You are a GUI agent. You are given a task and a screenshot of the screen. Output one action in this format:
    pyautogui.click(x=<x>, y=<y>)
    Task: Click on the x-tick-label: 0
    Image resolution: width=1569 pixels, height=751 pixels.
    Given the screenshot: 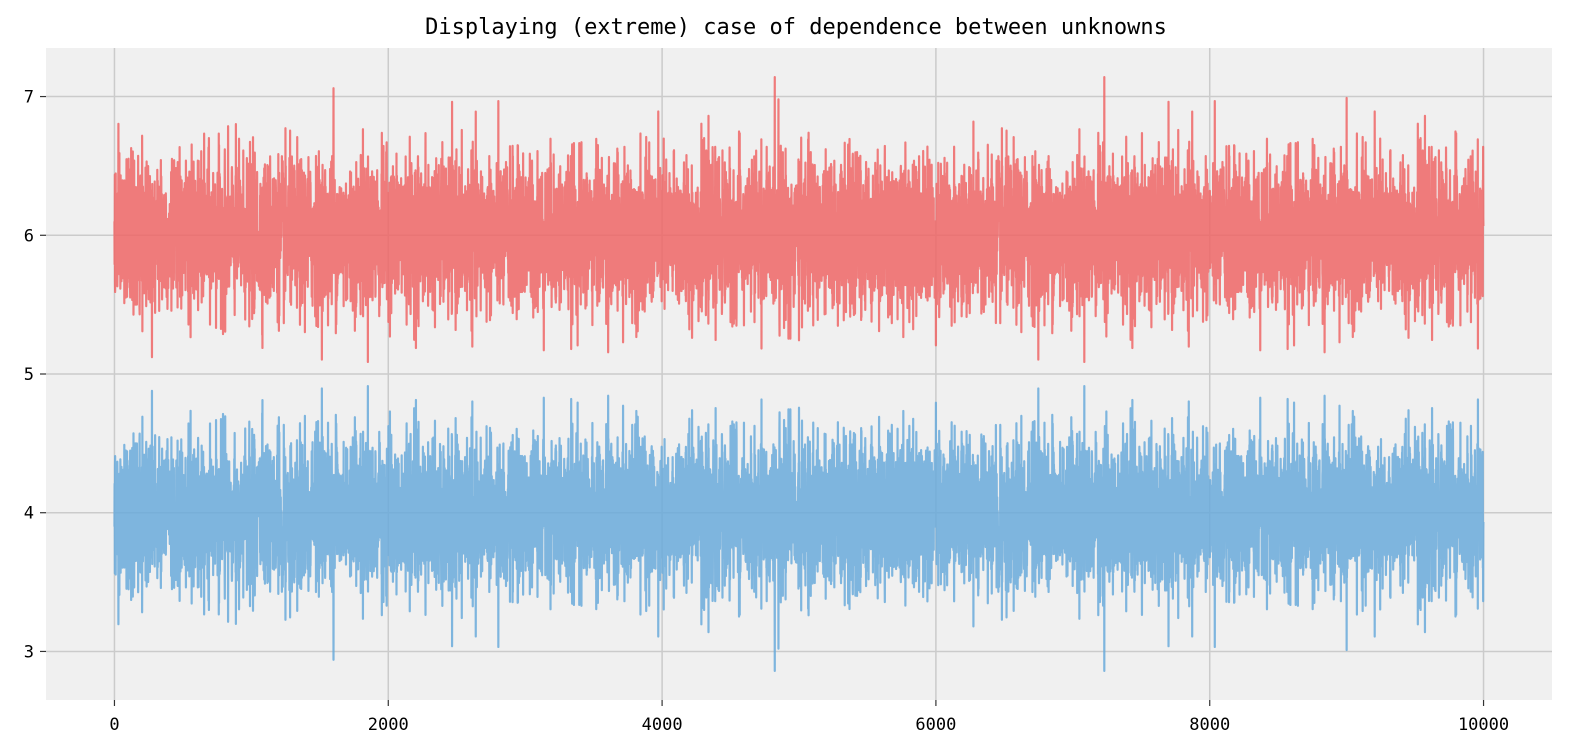 What is the action you would take?
    pyautogui.click(x=114, y=725)
    